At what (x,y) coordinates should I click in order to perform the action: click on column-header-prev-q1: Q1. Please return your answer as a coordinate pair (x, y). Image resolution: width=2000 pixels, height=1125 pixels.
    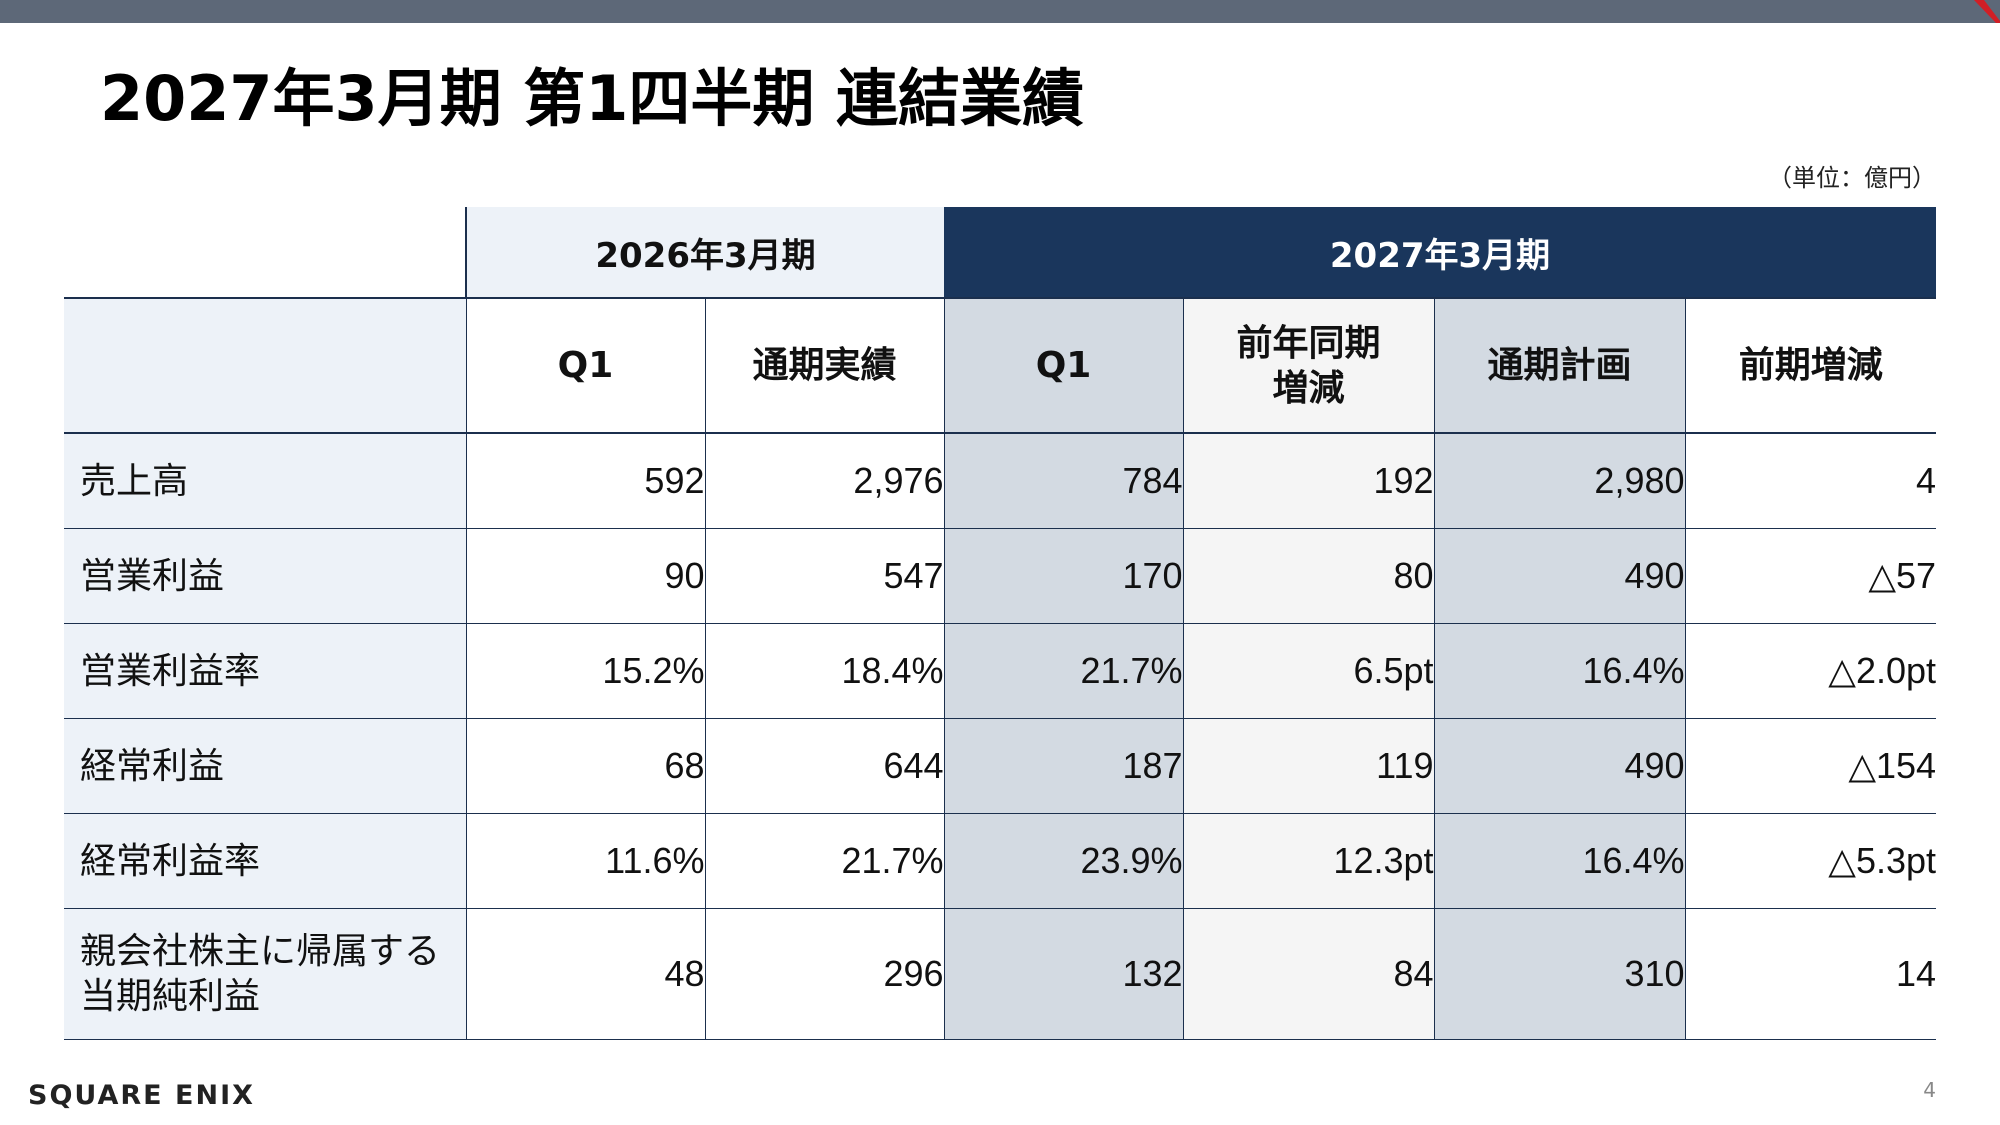
    Looking at the image, I should click on (585, 365).